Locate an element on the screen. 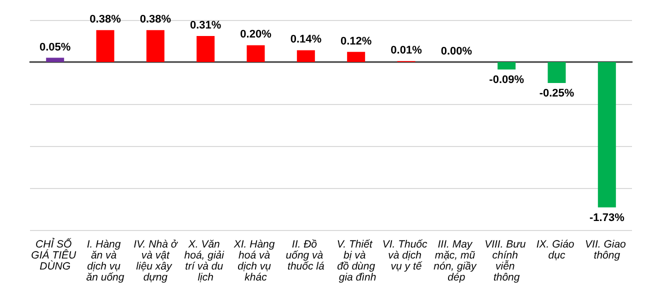  data-label: 0.05% is located at coordinates (55, 47).